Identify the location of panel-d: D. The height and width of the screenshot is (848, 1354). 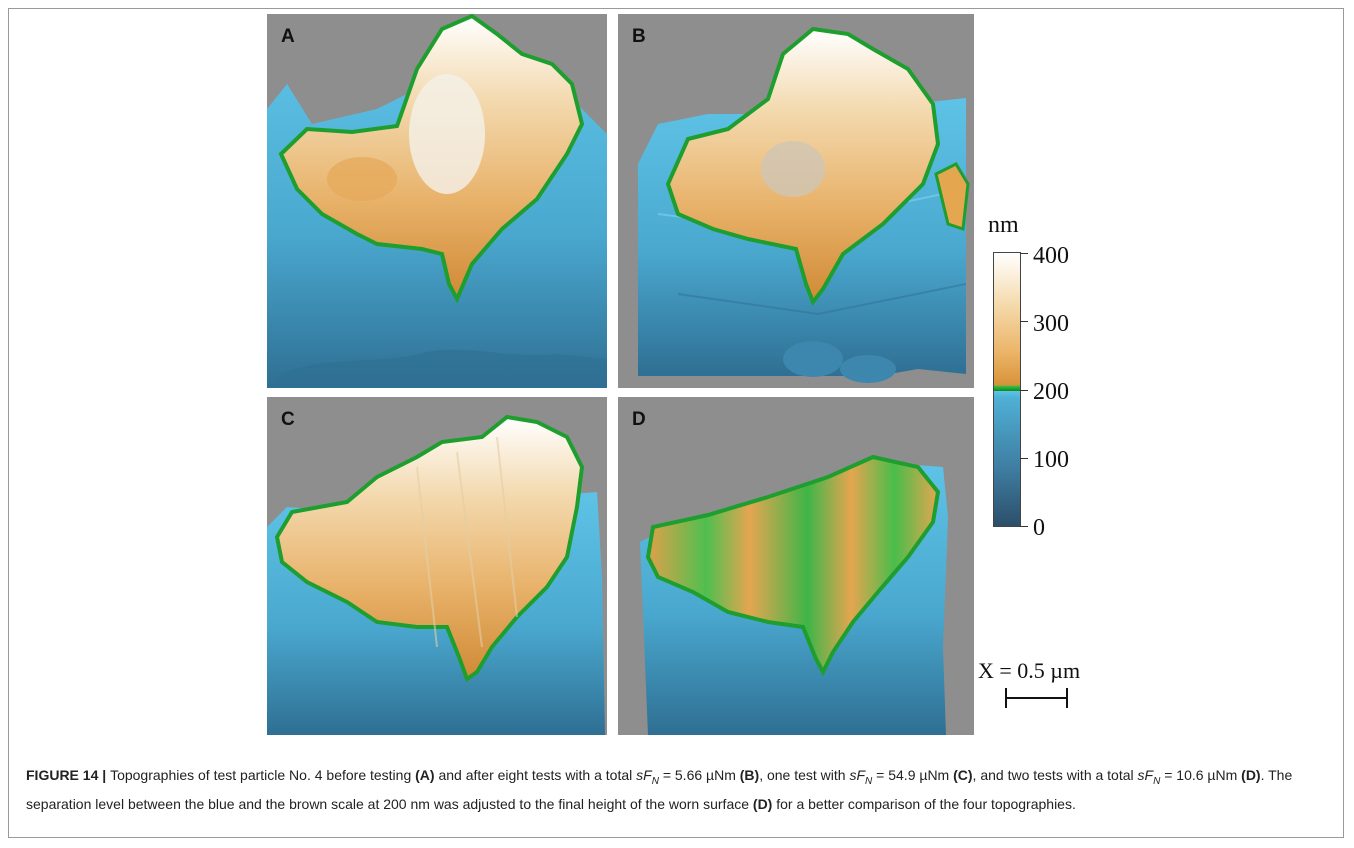
(796, 566).